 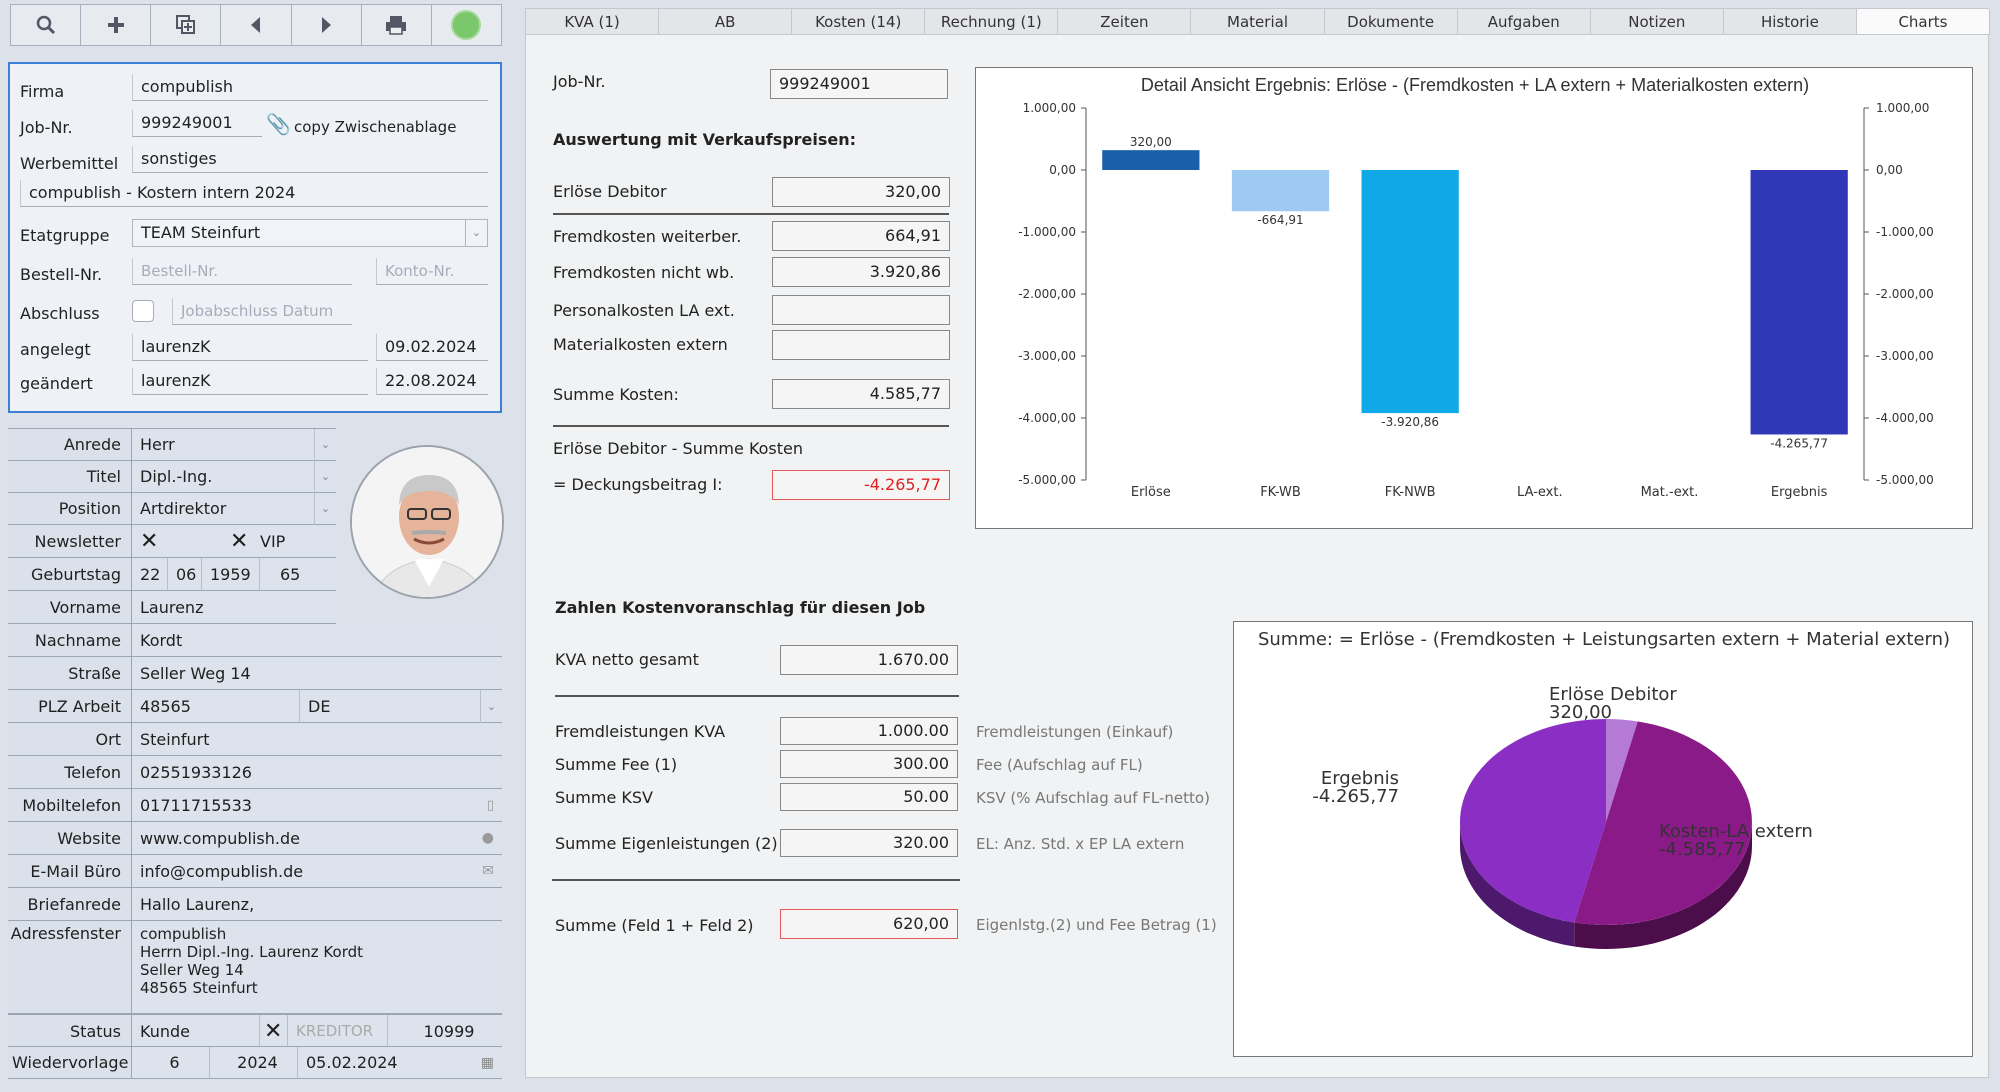 What do you see at coordinates (1923, 21) in the screenshot?
I see `tab-charts: Charts` at bounding box center [1923, 21].